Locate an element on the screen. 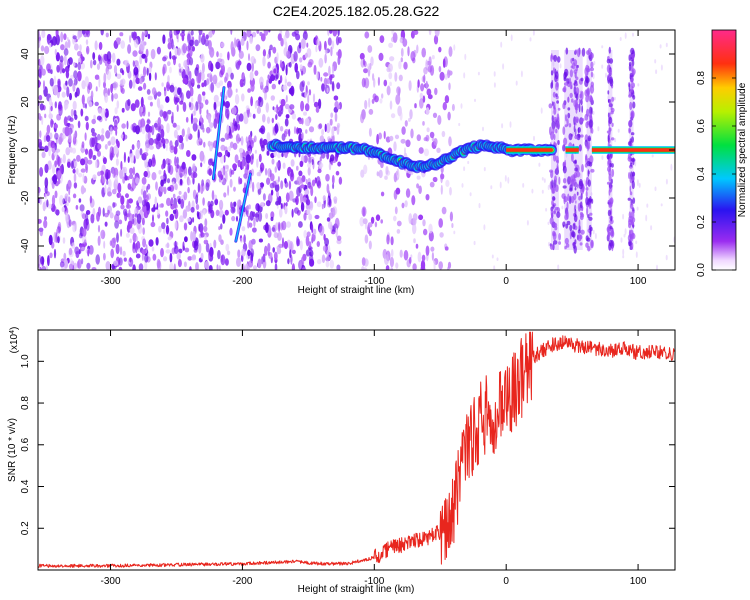 The height and width of the screenshot is (600, 750). snr-y-tick-label: 0.2 is located at coordinates (25, 528).